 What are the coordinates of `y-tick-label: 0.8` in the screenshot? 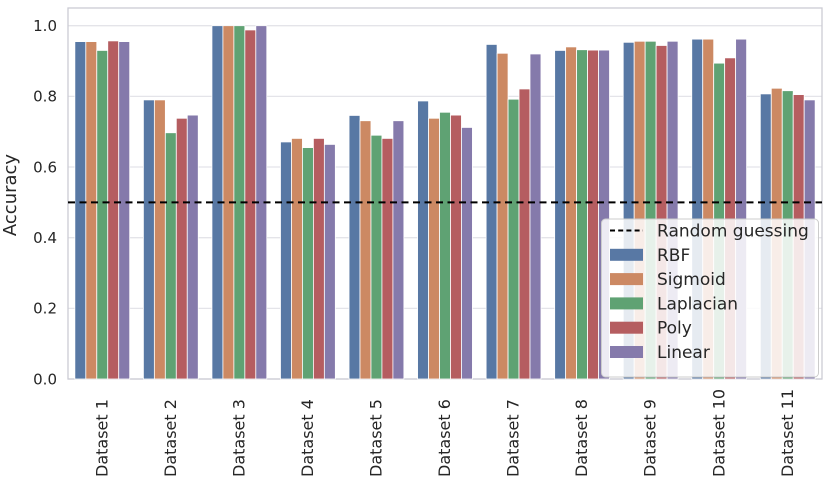 It's located at (45, 97).